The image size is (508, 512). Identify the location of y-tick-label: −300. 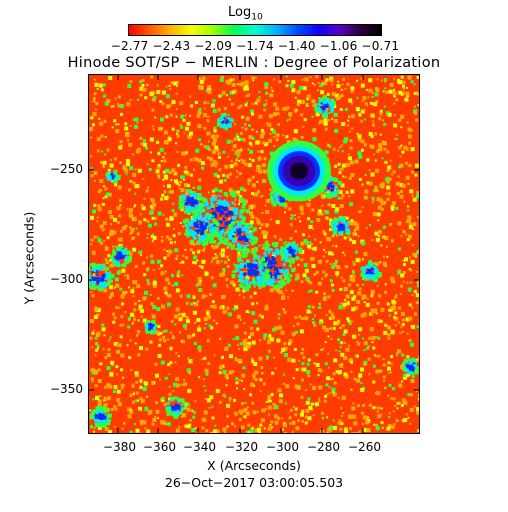
(66, 279).